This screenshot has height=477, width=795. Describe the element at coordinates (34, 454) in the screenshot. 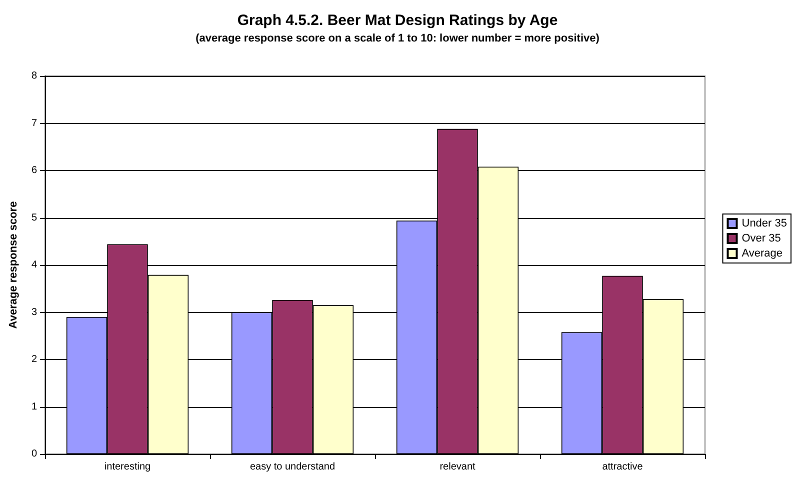

I see `y-tick-label: 0` at that location.